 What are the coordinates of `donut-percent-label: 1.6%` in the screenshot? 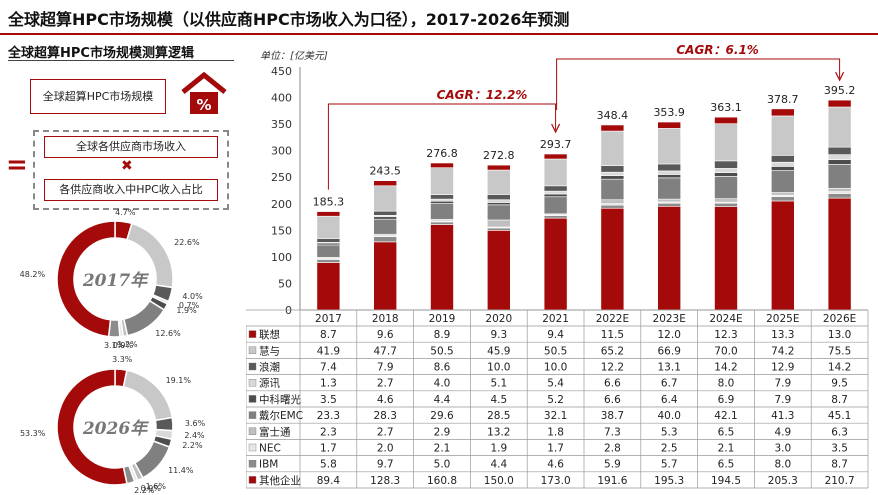 It's located at (155, 487).